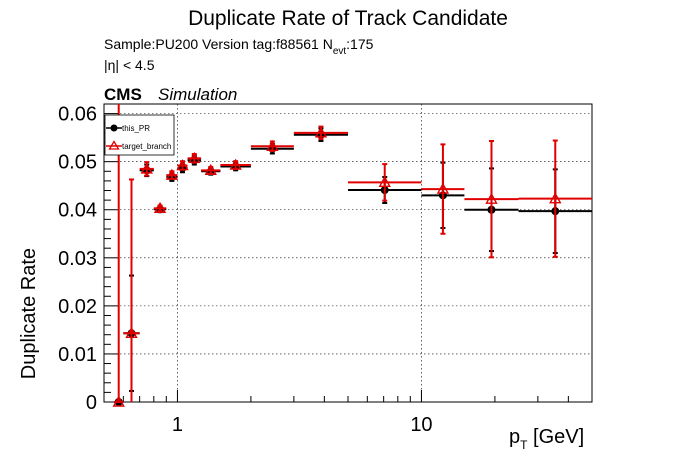  Describe the element at coordinates (129, 65) in the screenshot. I see `eta-label: |η| < 4.5` at that location.